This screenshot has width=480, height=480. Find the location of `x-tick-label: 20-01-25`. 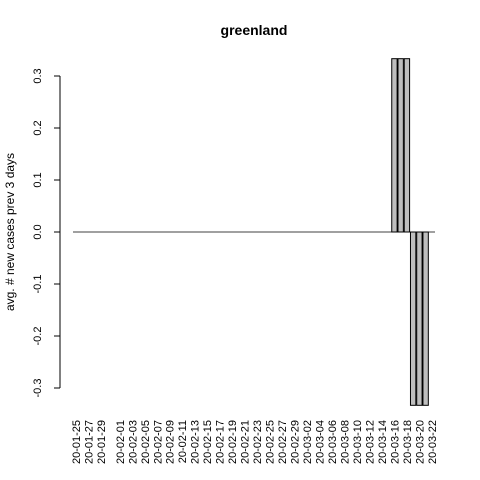

x-tick-label: 20-01-25 is located at coordinates (77, 442).